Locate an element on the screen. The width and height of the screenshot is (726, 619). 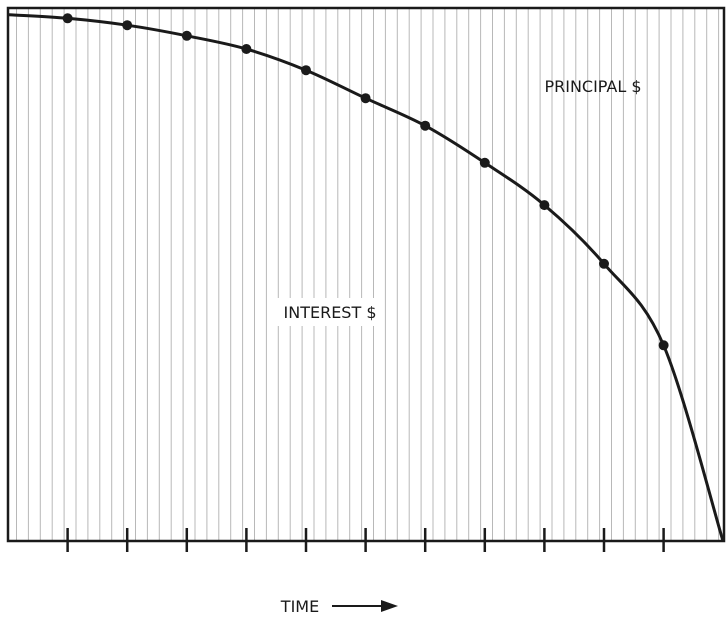
x-axis-arrow-icon is located at coordinates (365, 606).